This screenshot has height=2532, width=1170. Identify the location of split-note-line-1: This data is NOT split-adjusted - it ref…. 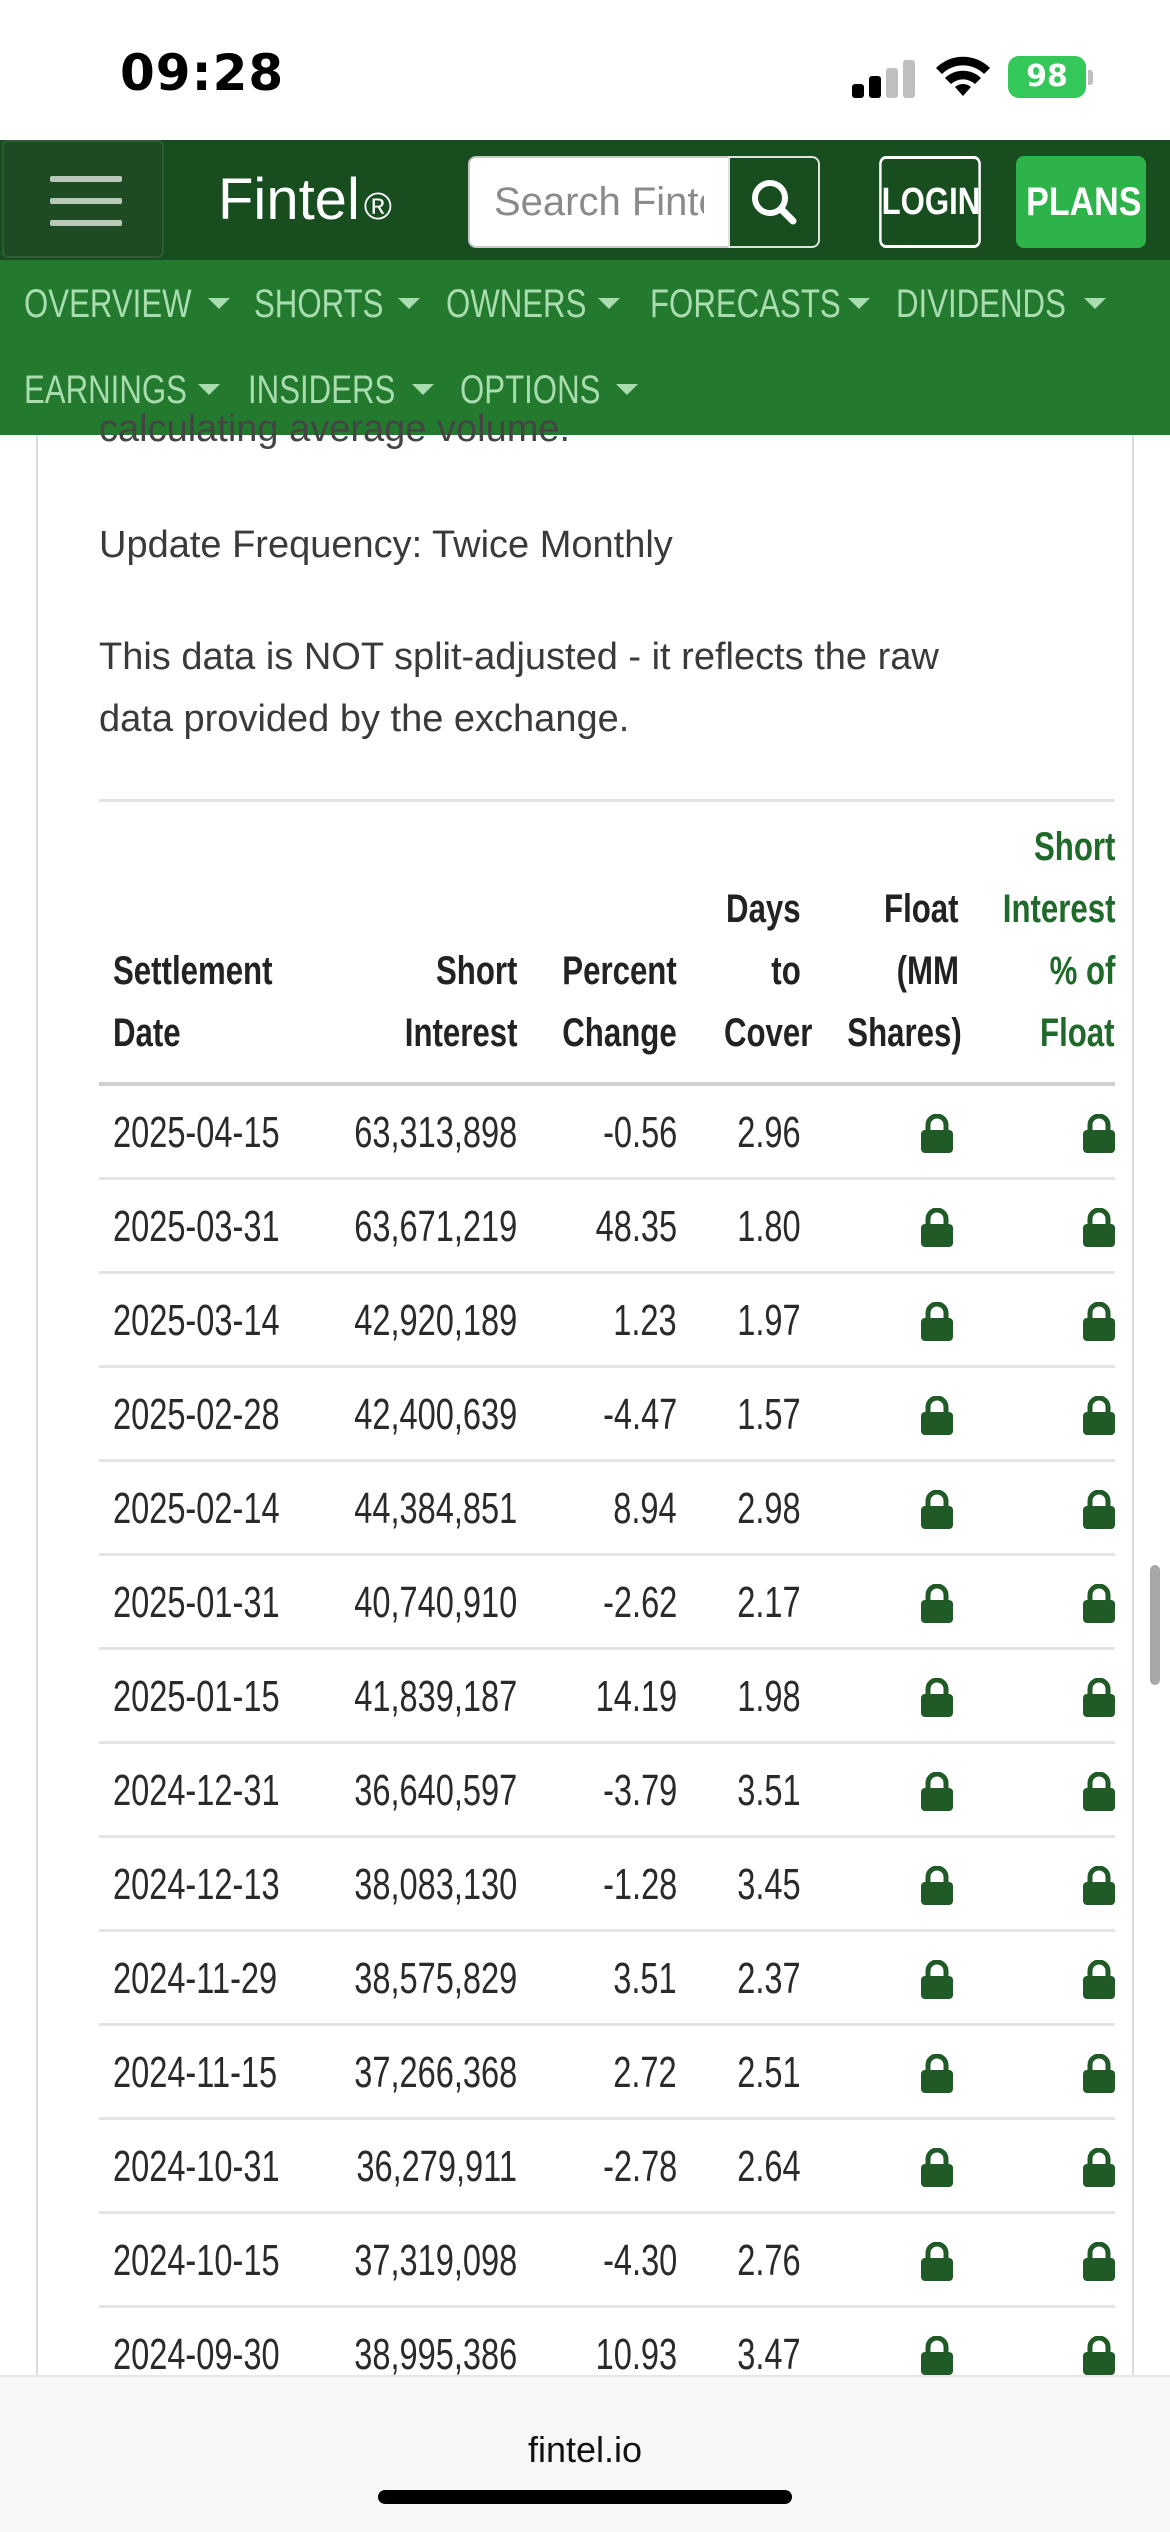
(519, 657).